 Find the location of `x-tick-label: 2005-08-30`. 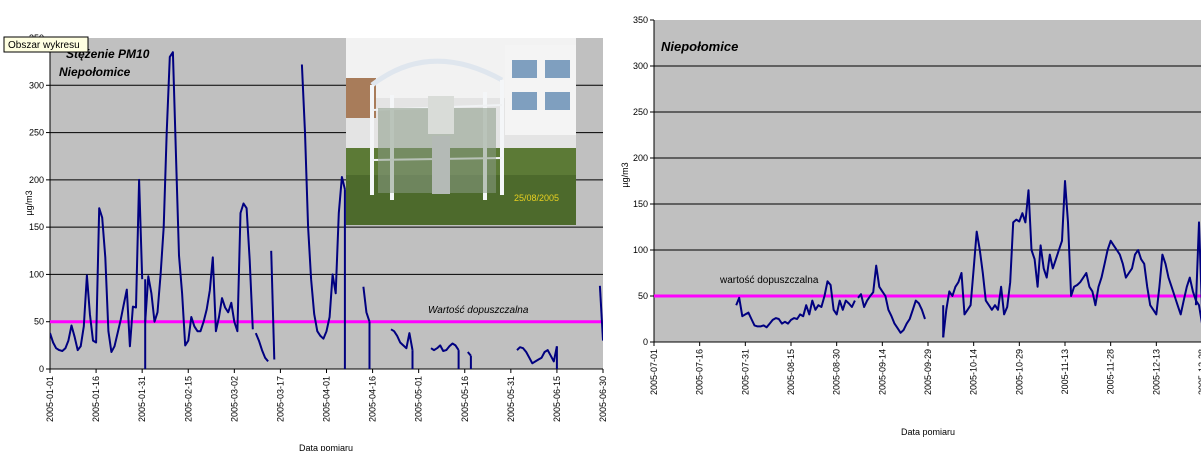

x-tick-label: 2005-08-30 is located at coordinates (837, 372).